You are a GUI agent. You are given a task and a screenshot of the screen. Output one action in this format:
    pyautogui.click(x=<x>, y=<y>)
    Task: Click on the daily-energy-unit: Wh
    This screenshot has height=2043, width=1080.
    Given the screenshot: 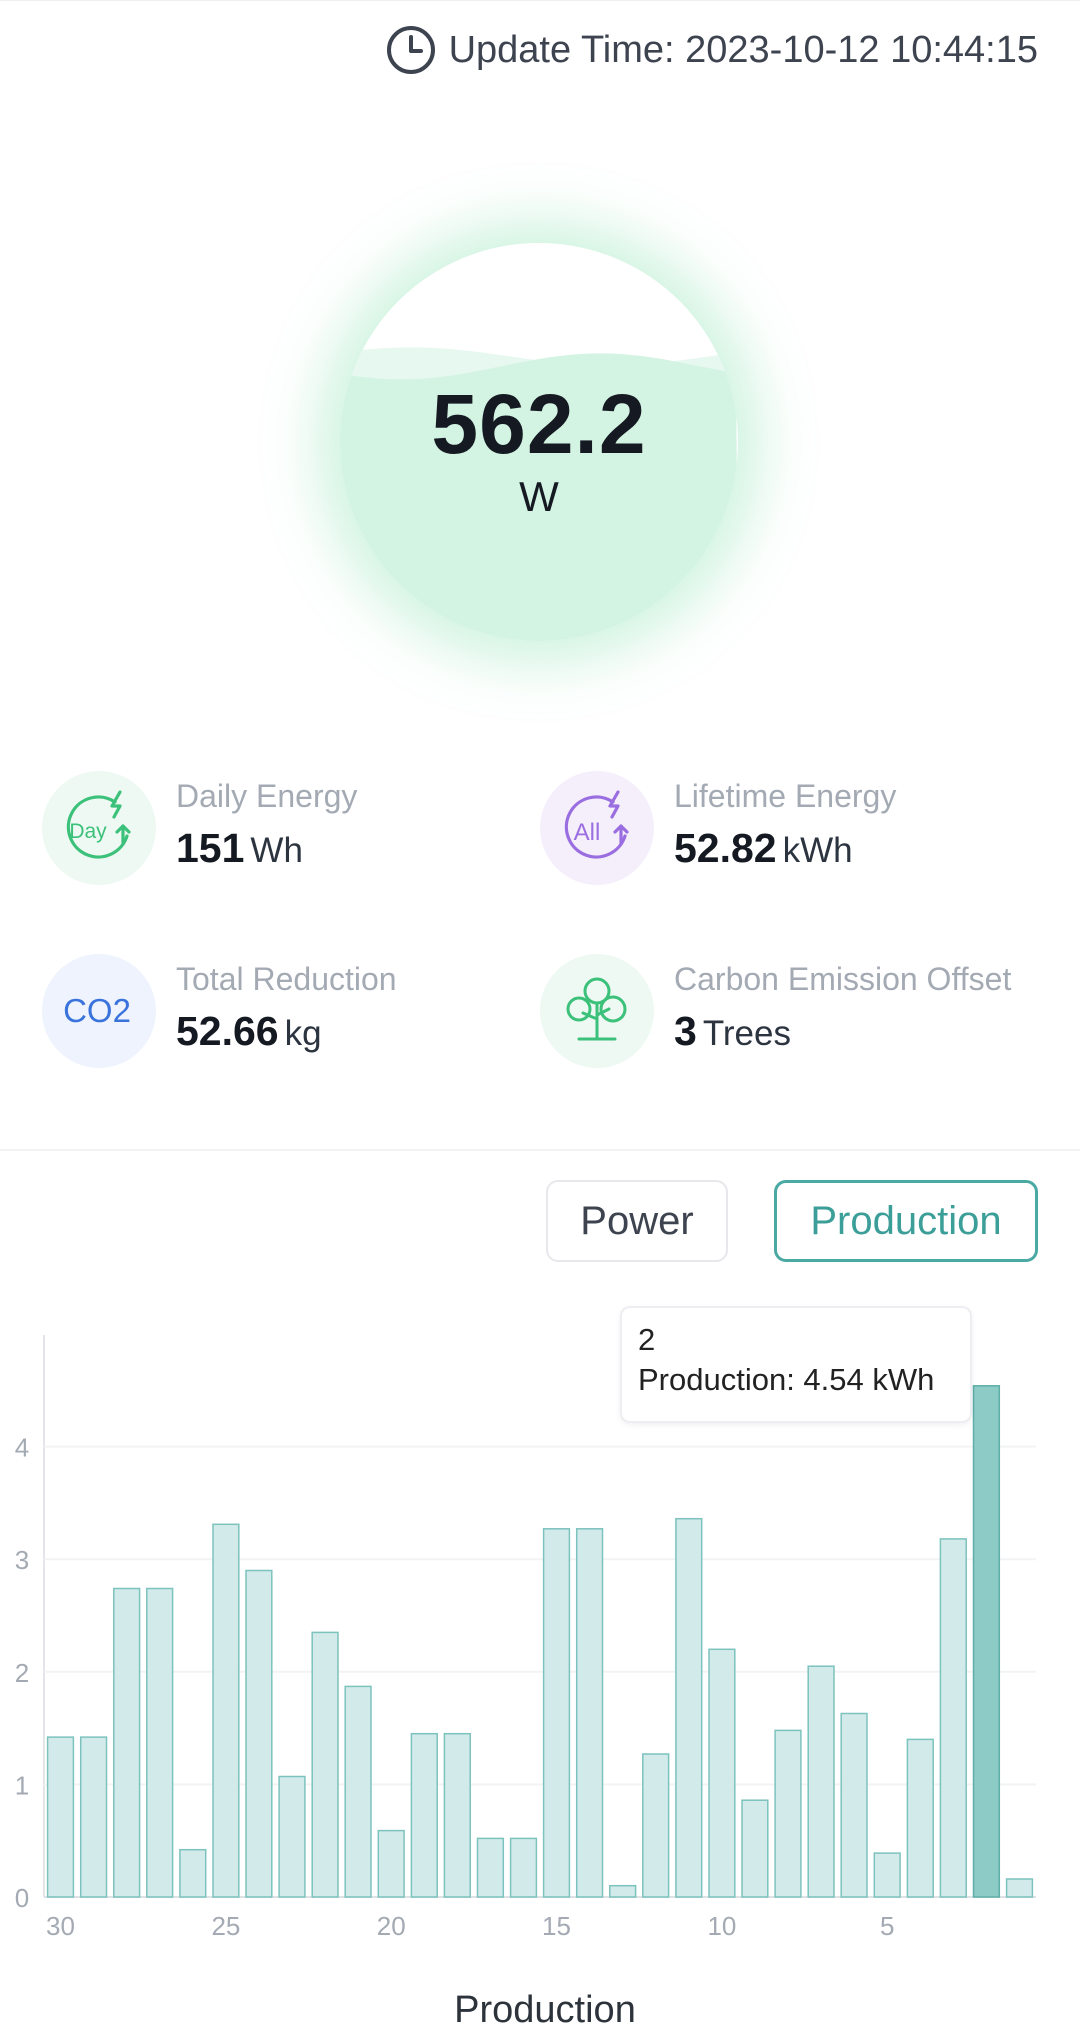 What is the action you would take?
    pyautogui.click(x=276, y=850)
    